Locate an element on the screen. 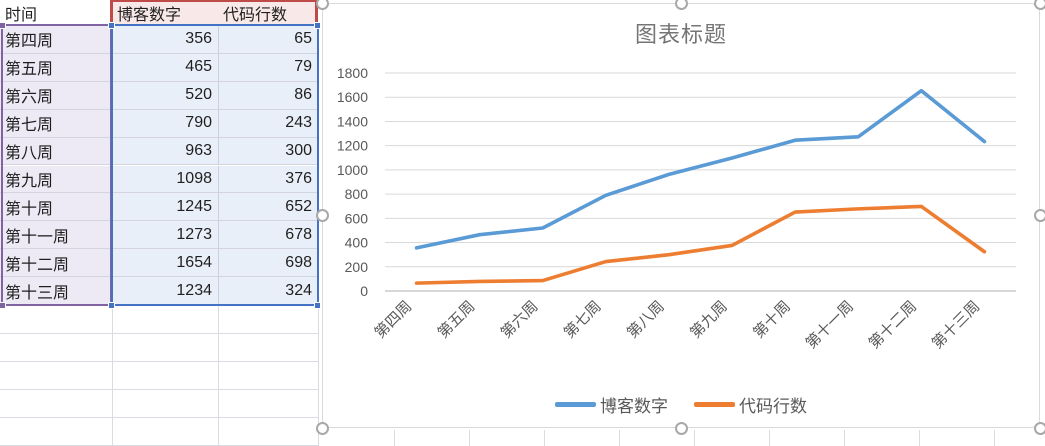 This screenshot has height=446, width=1045. y-tick-label: 1600 is located at coordinates (352, 97).